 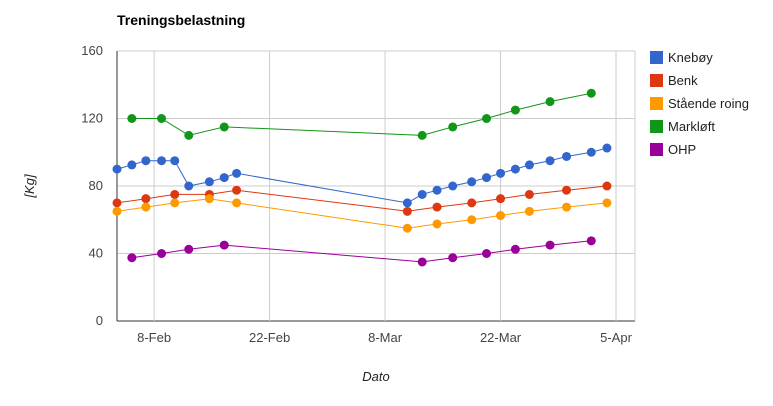 I want to click on x-tick-label: 8-Feb, so click(x=154, y=337).